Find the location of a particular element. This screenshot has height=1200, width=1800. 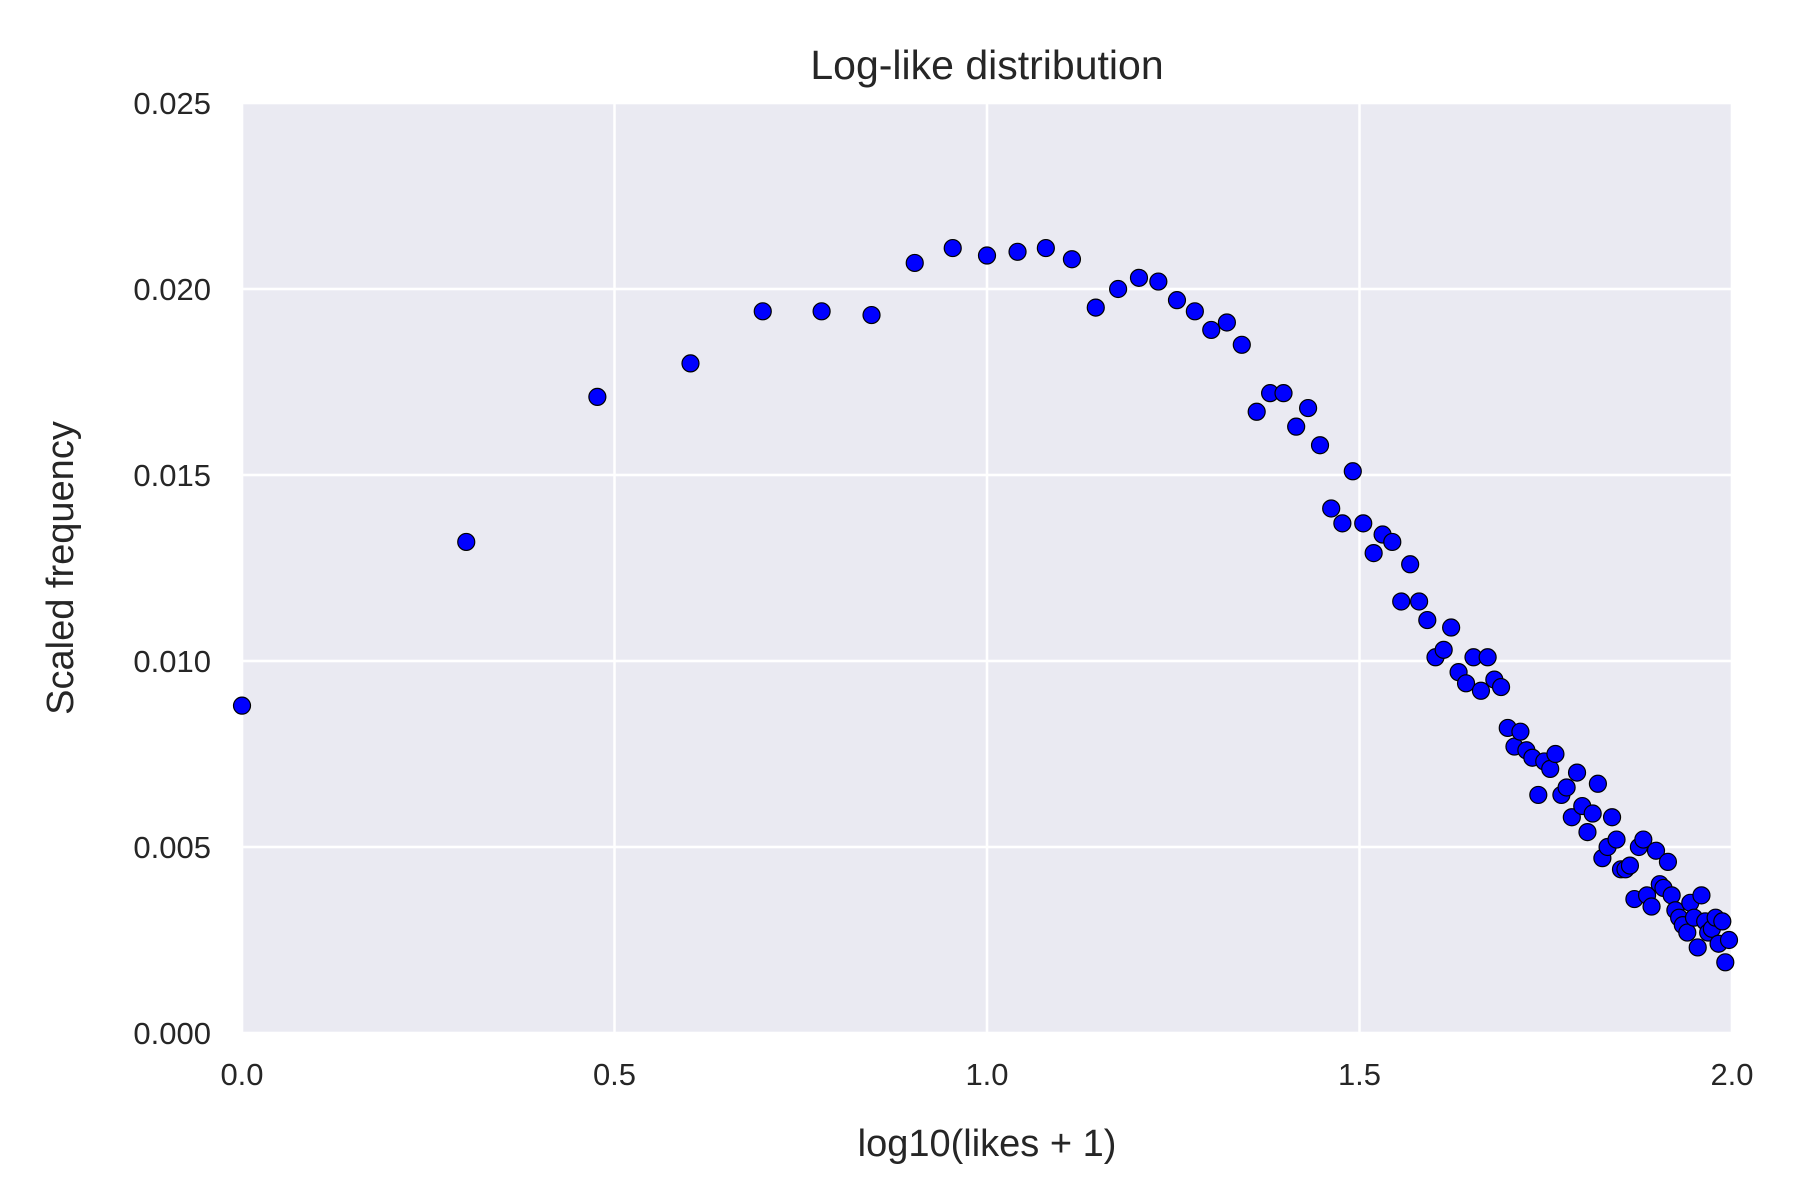

y-tick-label: 0.005 is located at coordinates (172, 847).